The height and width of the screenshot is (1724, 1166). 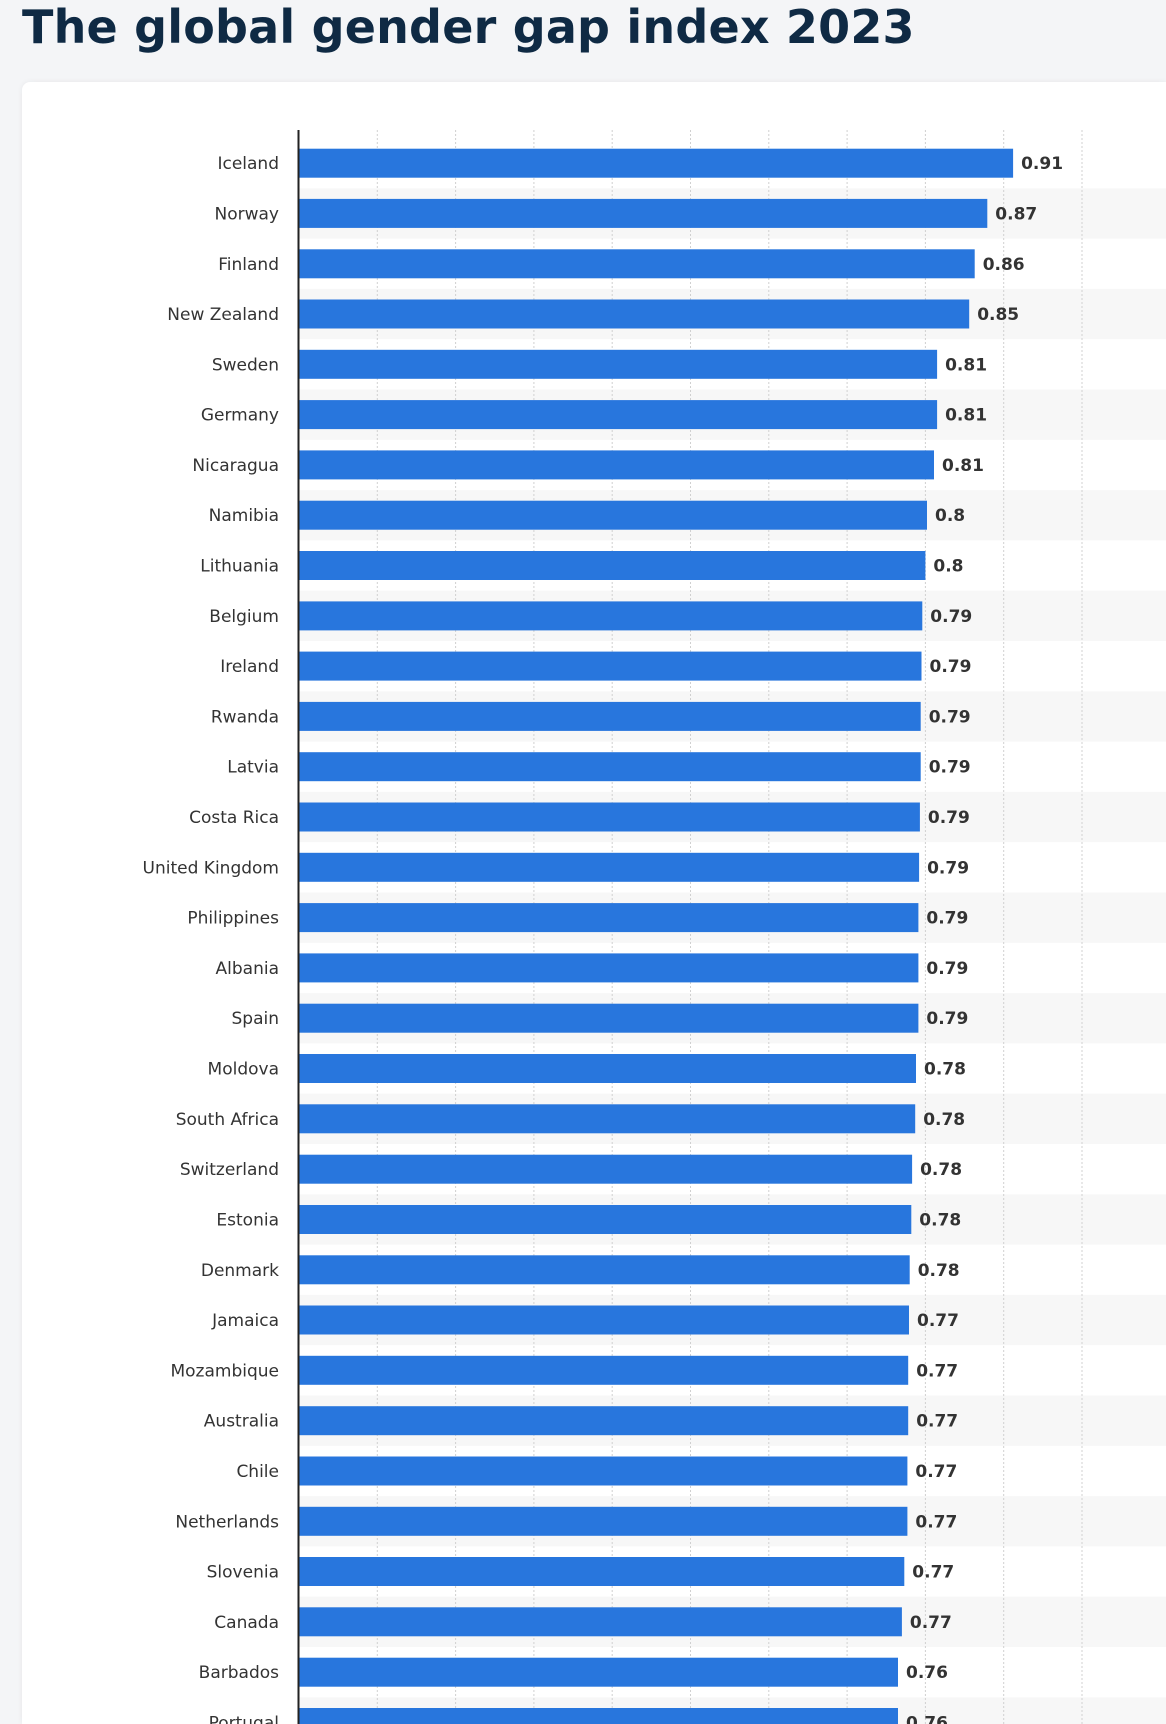 What do you see at coordinates (227, 1522) in the screenshot?
I see `category-label: Netherlands` at bounding box center [227, 1522].